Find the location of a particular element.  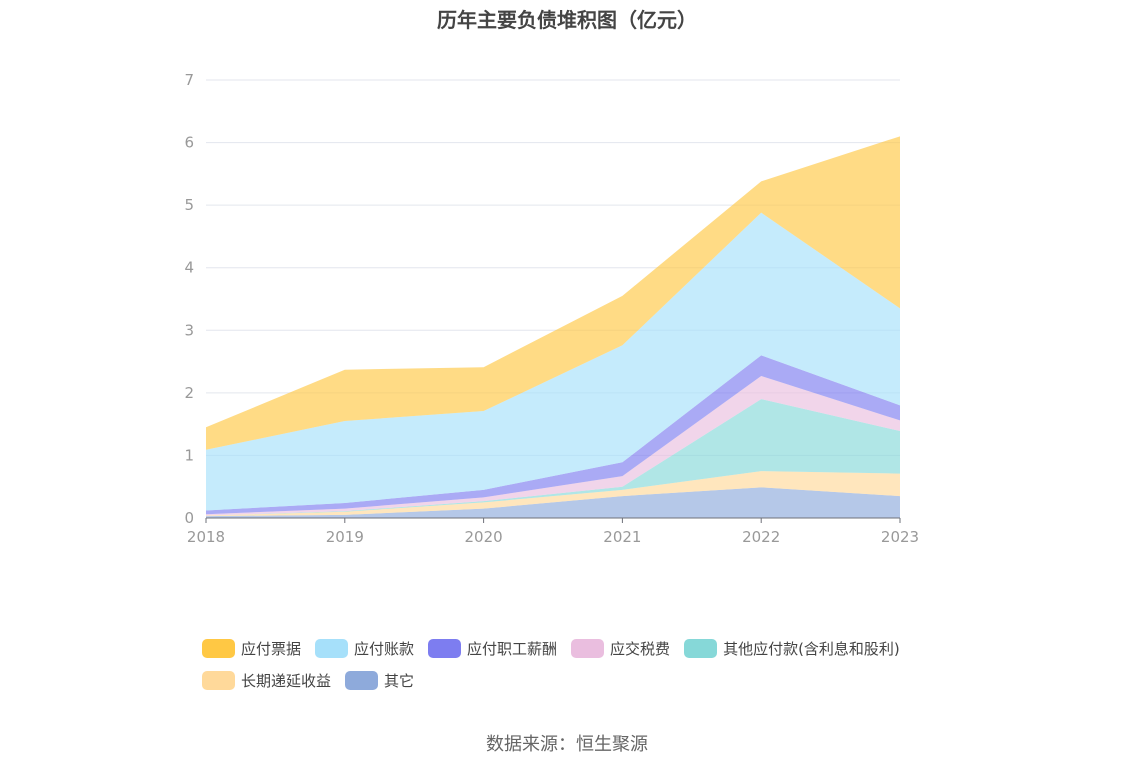

legend-row-1: 应付票据 应付账款 应付职工薪酬 应交税费 其他应付款(含利息和股利) is located at coordinates (582, 648).